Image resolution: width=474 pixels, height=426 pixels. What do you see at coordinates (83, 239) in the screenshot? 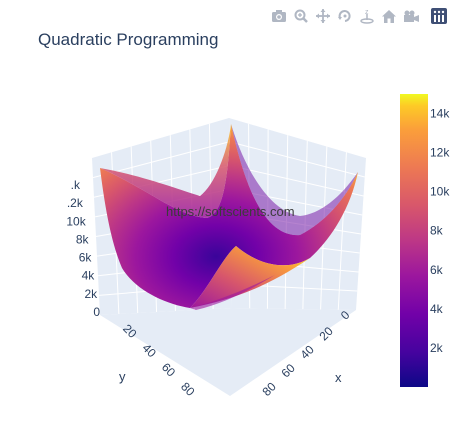
I see `z-tick-label: 8k` at bounding box center [83, 239].